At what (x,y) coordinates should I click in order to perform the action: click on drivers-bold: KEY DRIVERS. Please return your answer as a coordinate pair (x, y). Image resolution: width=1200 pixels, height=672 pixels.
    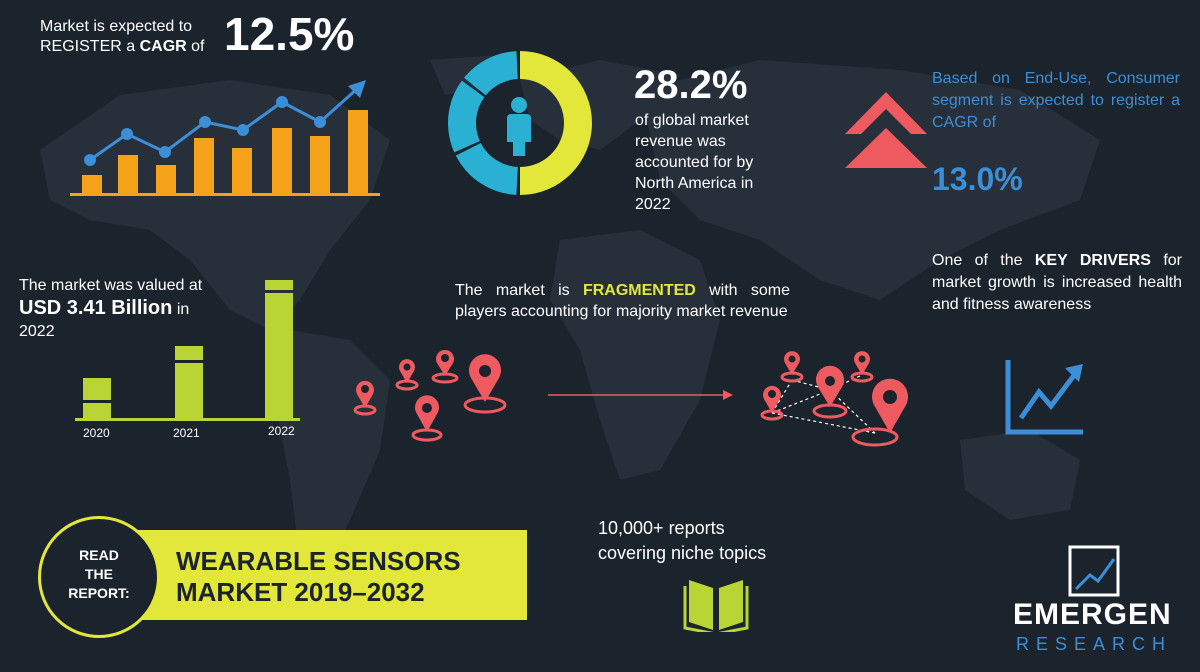
    Looking at the image, I should click on (1092, 260).